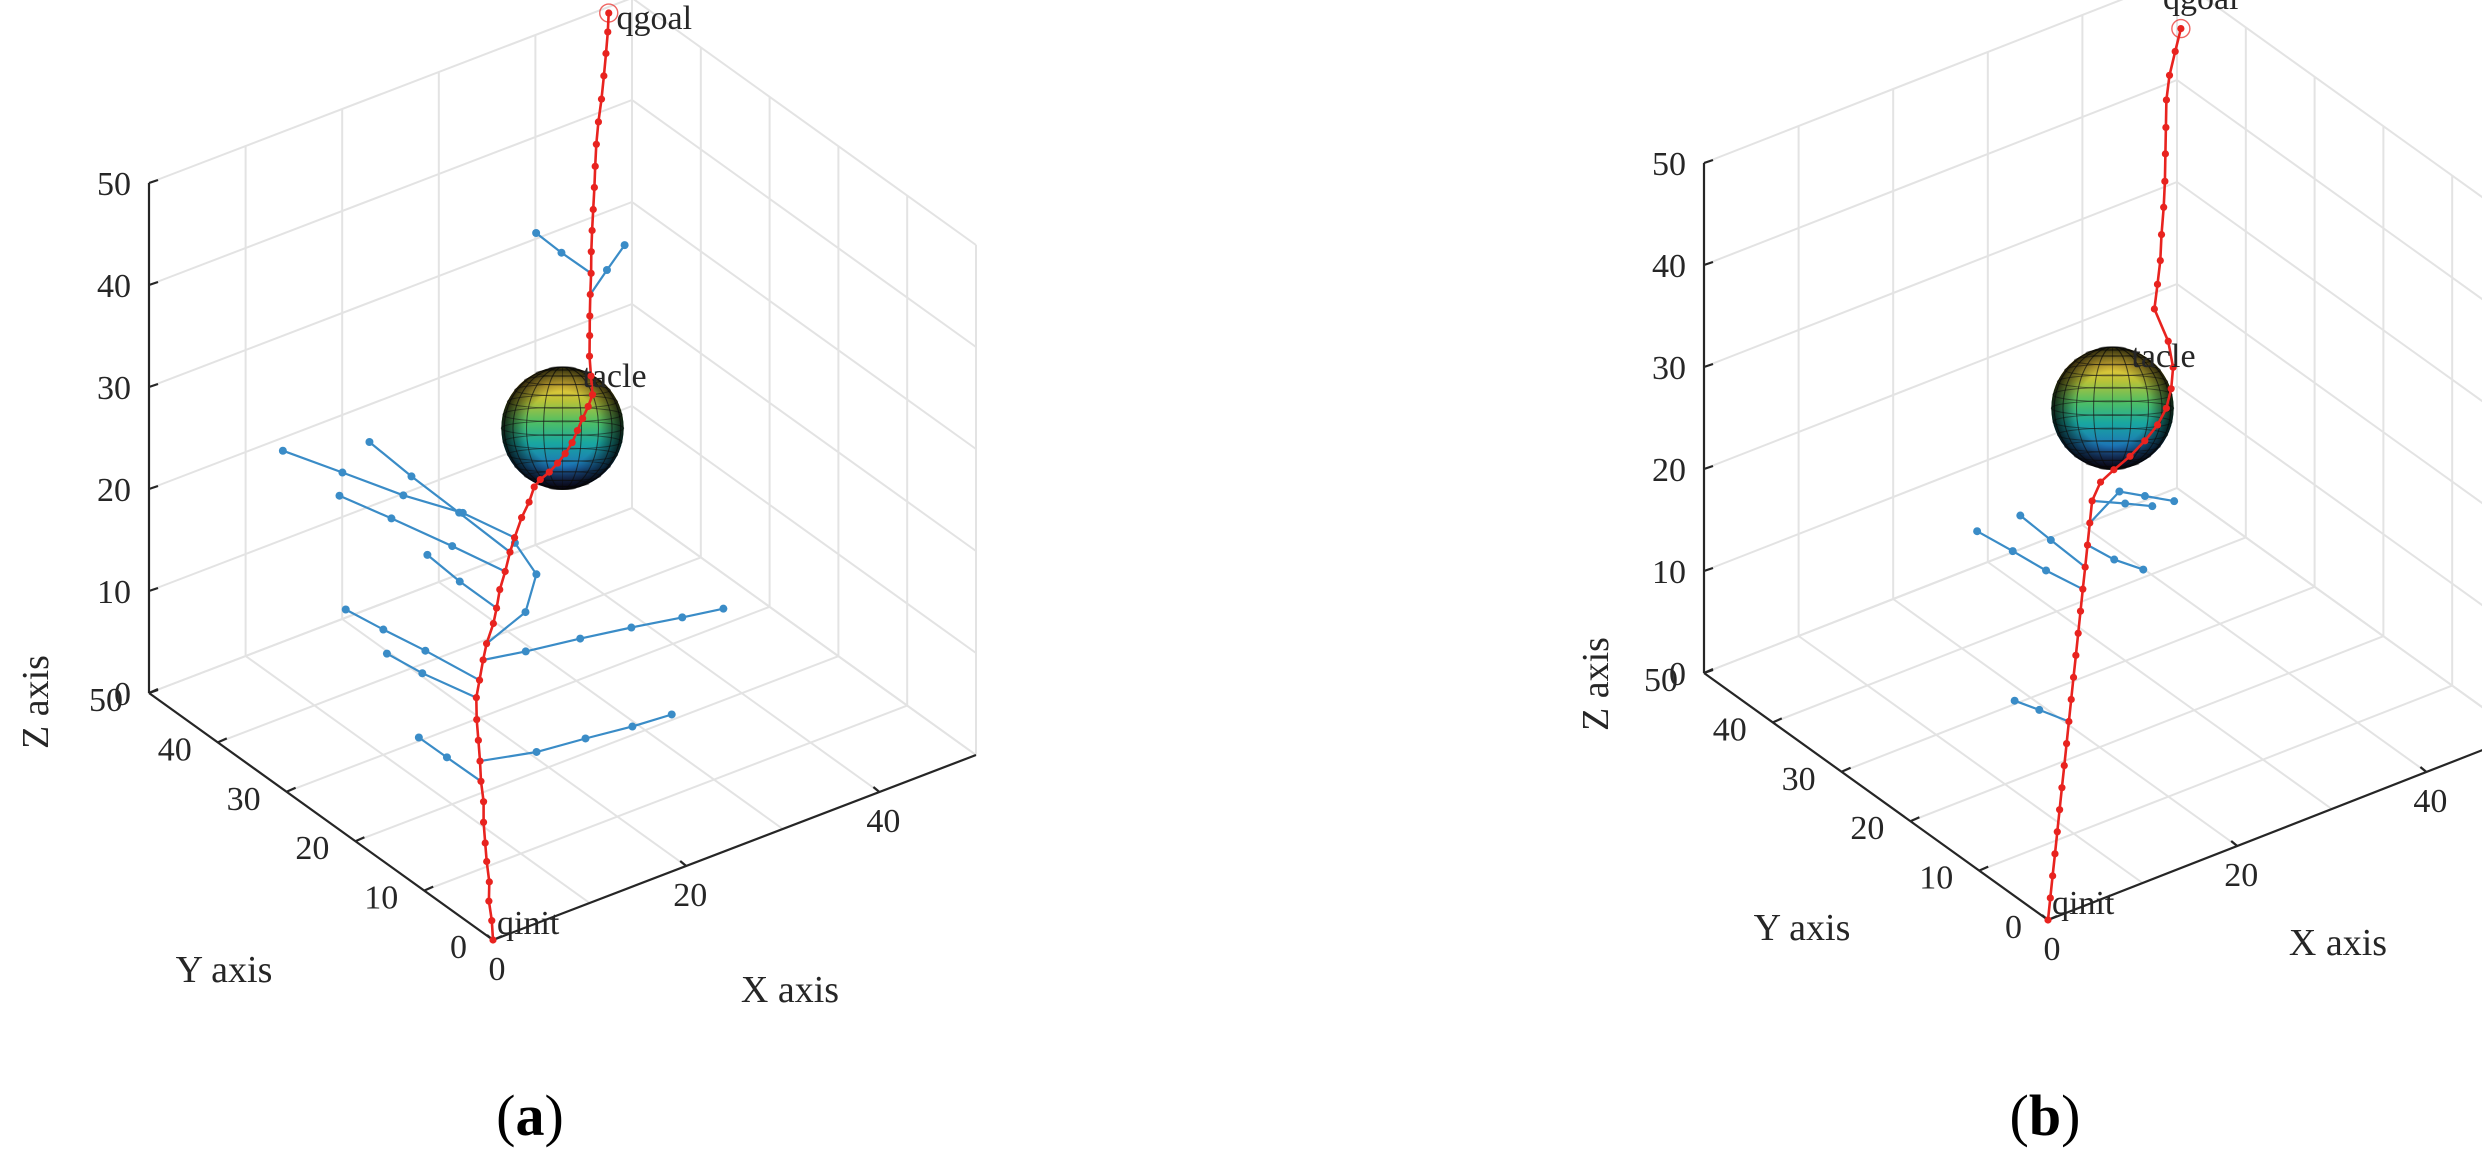 The width and height of the screenshot is (2482, 1176). I want to click on y-tick-label: 20, so click(1867, 828).